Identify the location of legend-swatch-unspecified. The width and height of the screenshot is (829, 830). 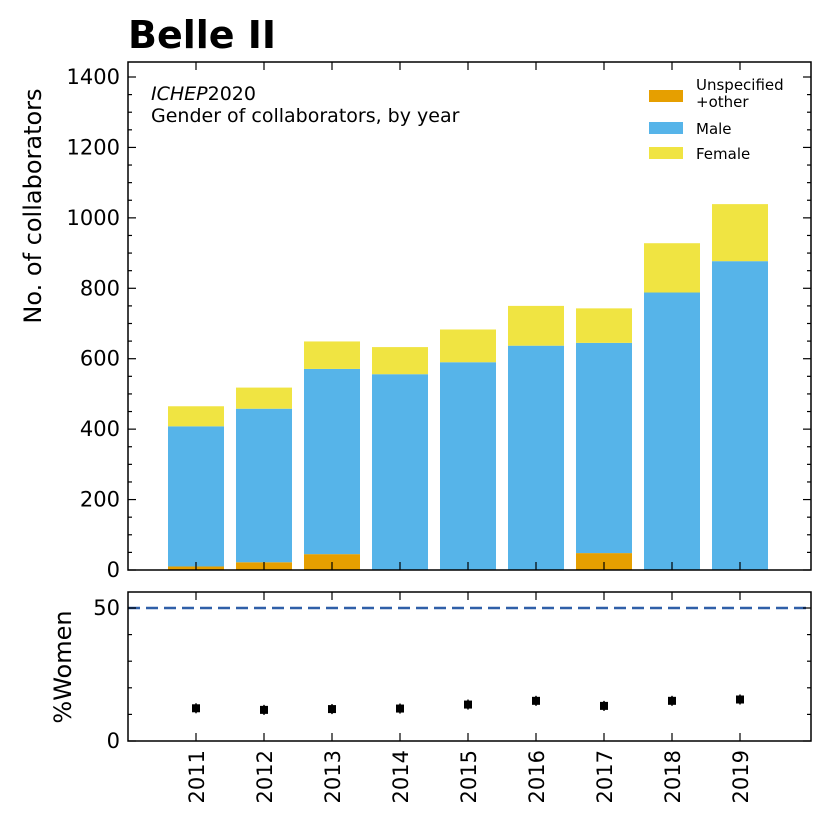
(666, 96).